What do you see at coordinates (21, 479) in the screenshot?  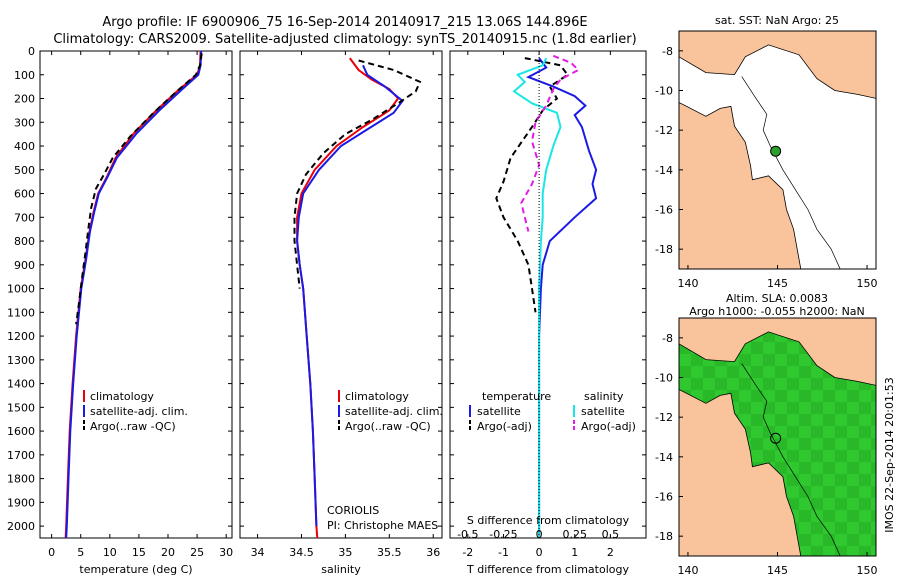 I see `y-tick-label-1800: 1800` at bounding box center [21, 479].